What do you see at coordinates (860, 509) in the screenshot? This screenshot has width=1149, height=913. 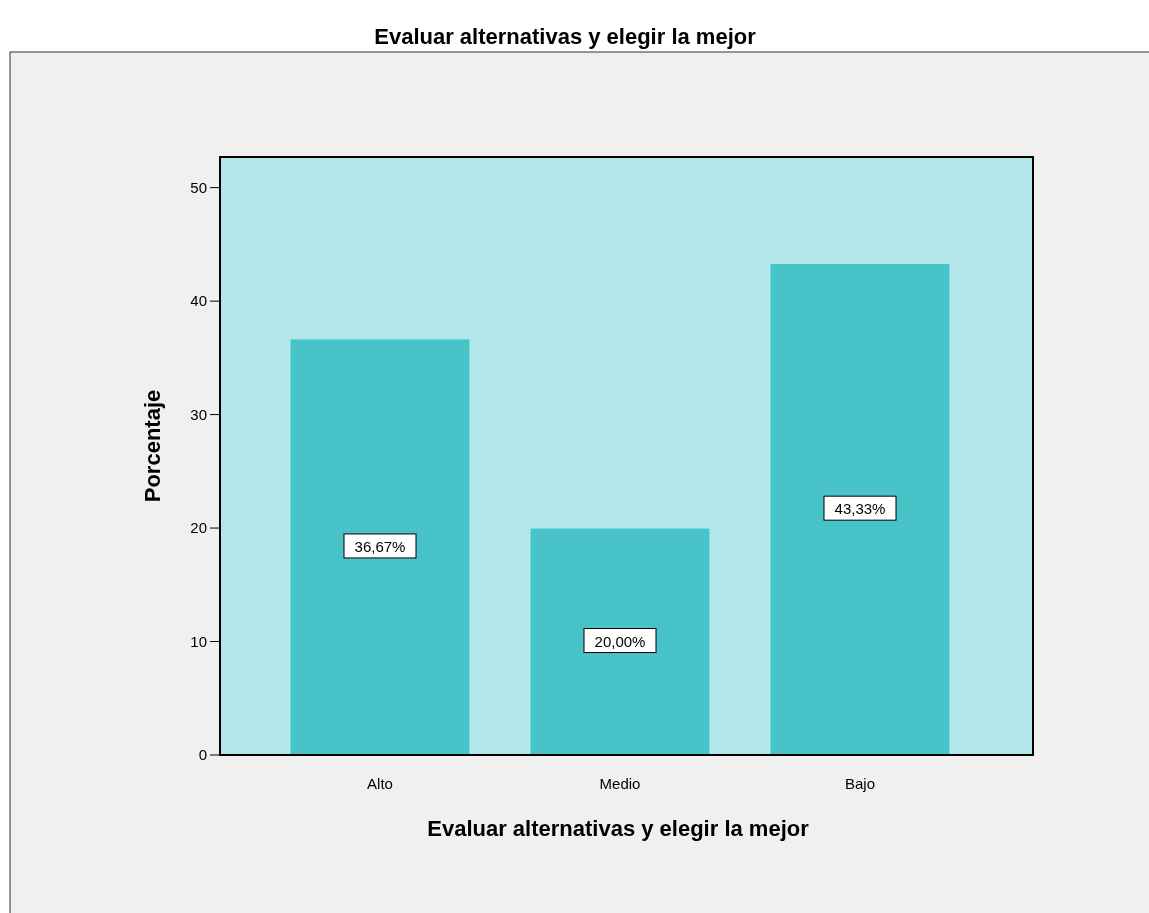 I see `data-label: 43,33%` at bounding box center [860, 509].